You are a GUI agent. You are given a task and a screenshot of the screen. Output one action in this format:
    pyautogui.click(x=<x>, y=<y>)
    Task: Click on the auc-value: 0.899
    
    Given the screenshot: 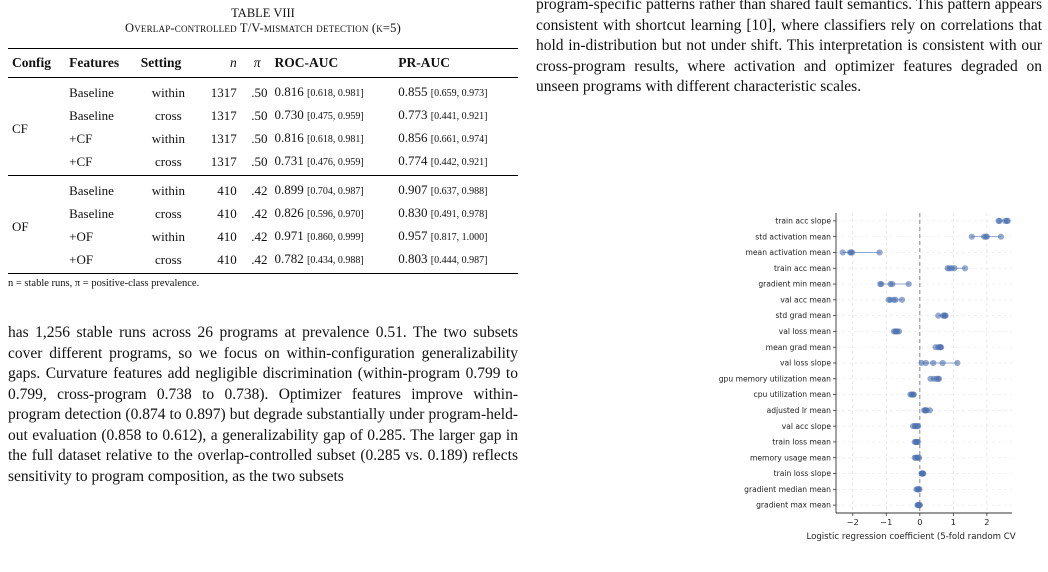 What is the action you would take?
    pyautogui.click(x=289, y=189)
    